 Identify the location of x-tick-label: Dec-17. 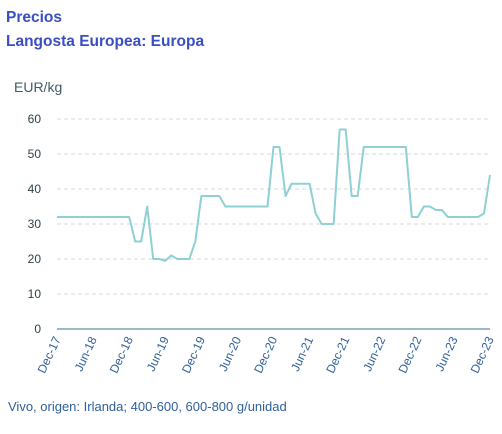
(49, 354).